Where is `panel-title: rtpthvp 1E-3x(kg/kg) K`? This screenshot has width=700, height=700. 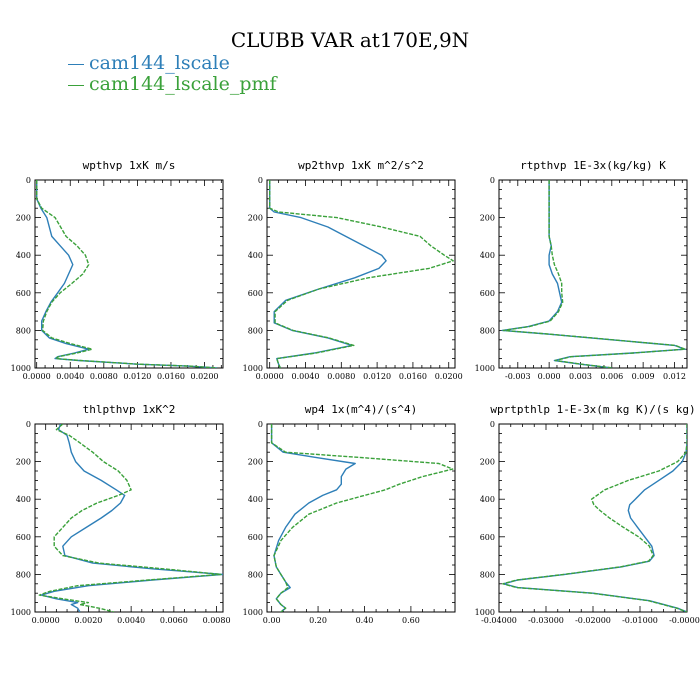 panel-title: rtpthvp 1E-3x(kg/kg) K is located at coordinates (593, 165).